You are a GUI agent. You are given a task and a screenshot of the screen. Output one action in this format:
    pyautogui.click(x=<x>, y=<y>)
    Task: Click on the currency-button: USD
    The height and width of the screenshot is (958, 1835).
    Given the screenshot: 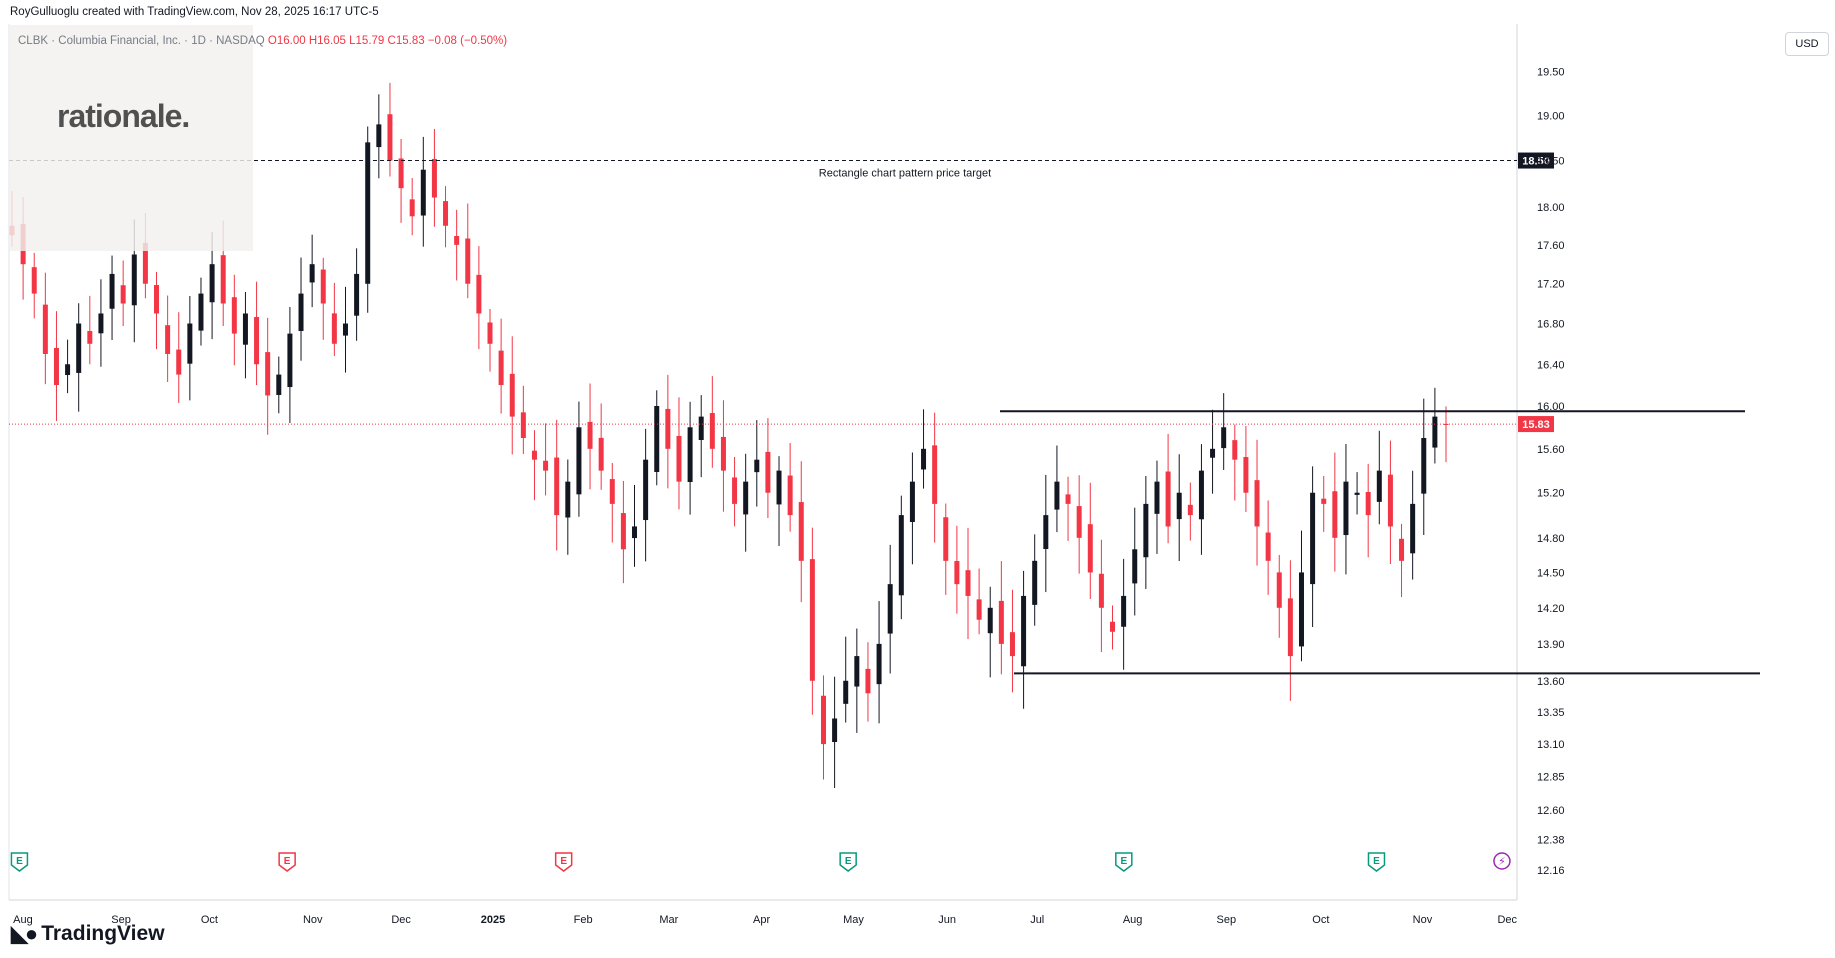 What is the action you would take?
    pyautogui.click(x=1807, y=44)
    